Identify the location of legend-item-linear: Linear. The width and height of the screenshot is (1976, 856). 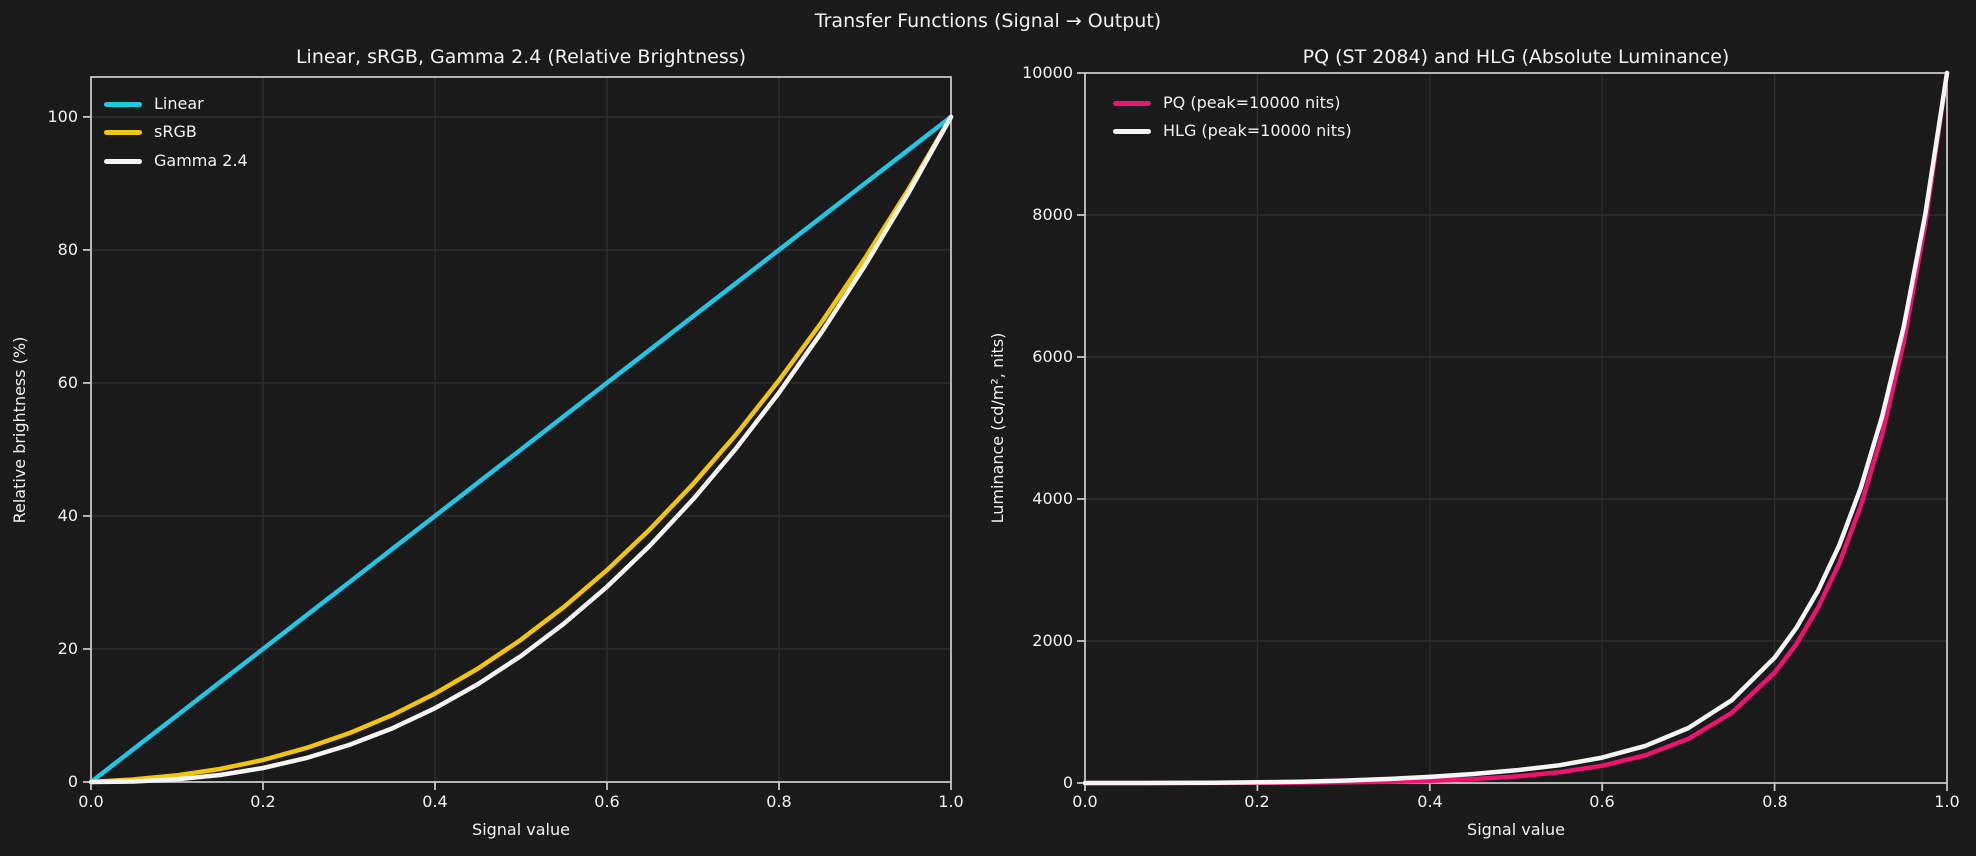
(154, 104).